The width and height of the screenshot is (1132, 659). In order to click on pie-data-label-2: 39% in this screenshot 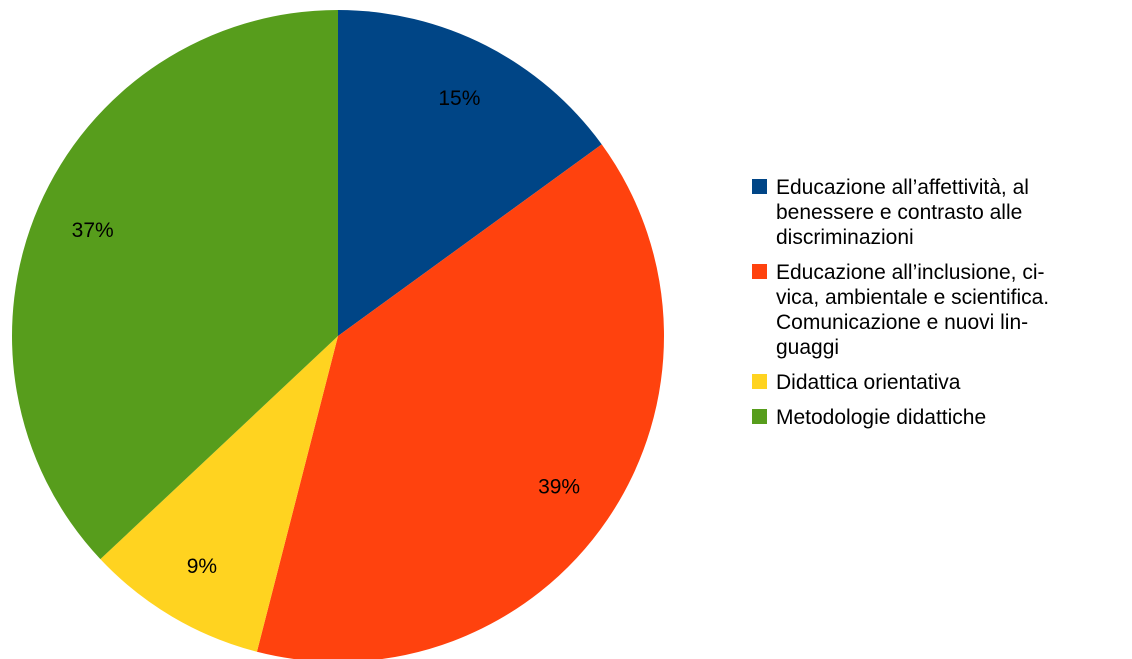, I will do `click(559, 486)`.